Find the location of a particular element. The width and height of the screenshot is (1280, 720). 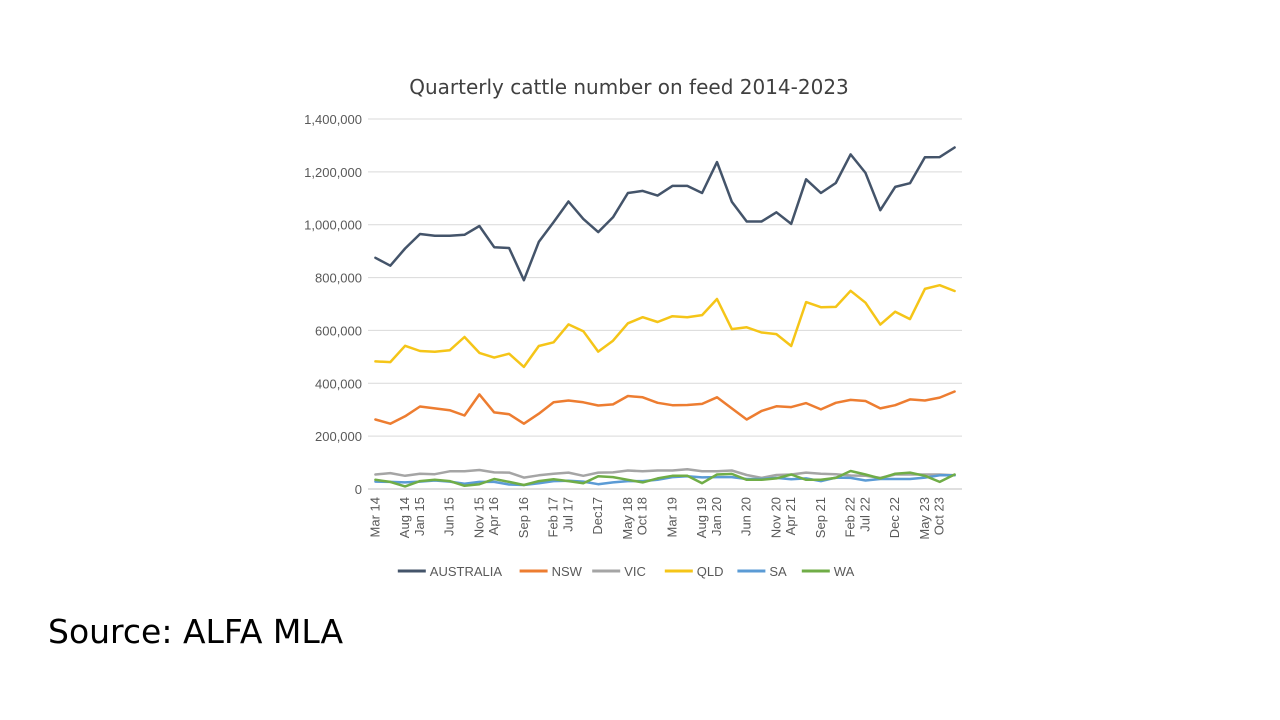

y-tick-label: 600,000 is located at coordinates (338, 330).